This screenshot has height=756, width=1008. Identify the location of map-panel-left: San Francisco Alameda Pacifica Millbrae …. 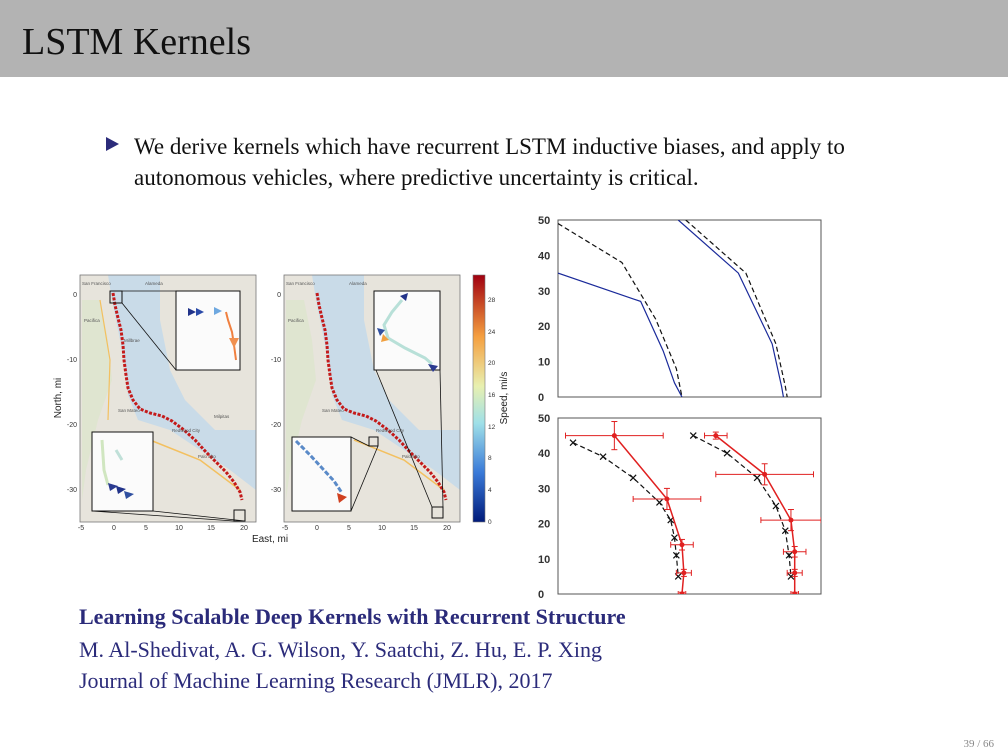
(168, 398).